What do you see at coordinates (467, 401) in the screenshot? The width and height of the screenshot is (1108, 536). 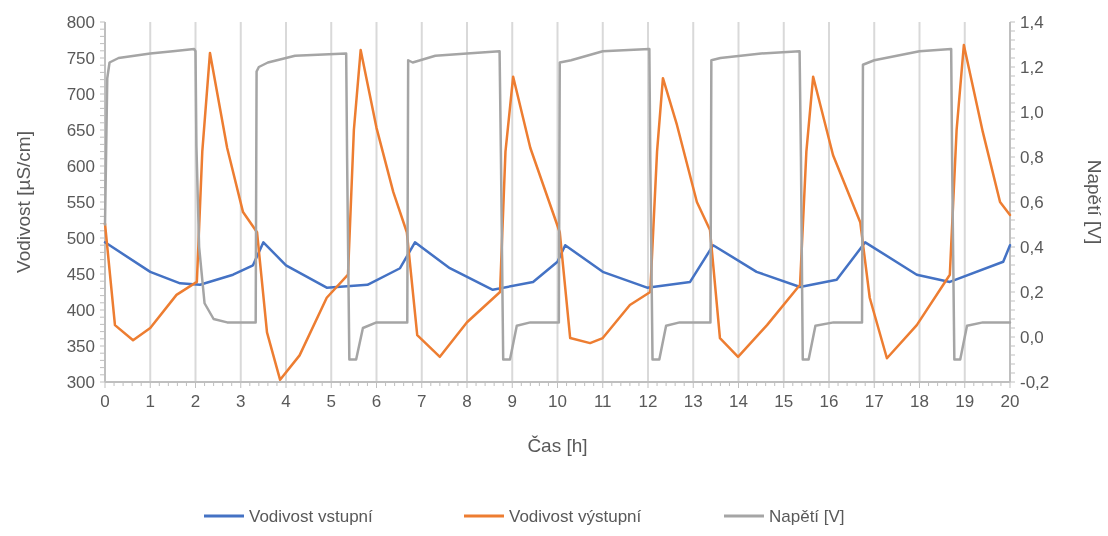 I see `x-tick-label: 8` at bounding box center [467, 401].